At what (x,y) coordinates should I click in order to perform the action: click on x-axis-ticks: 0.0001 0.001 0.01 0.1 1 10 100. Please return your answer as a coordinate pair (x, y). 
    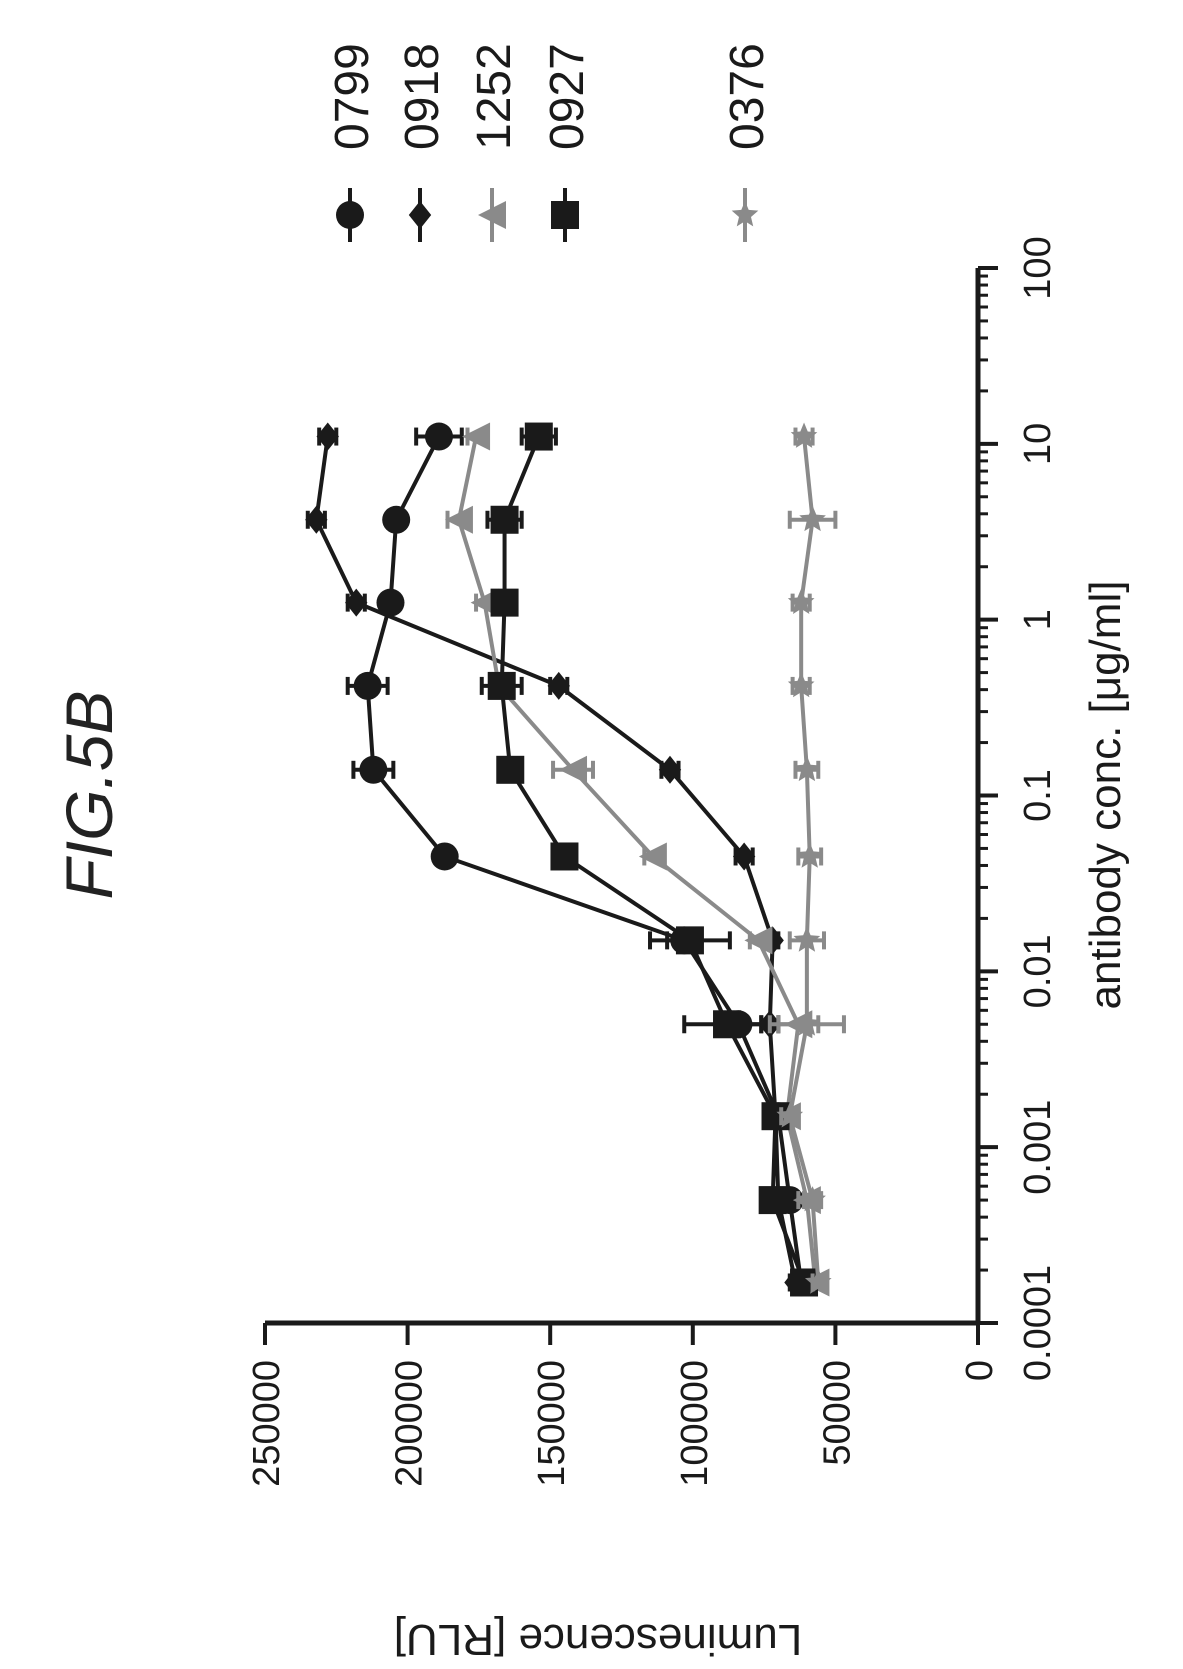
    Looking at the image, I should click on (1018, 808).